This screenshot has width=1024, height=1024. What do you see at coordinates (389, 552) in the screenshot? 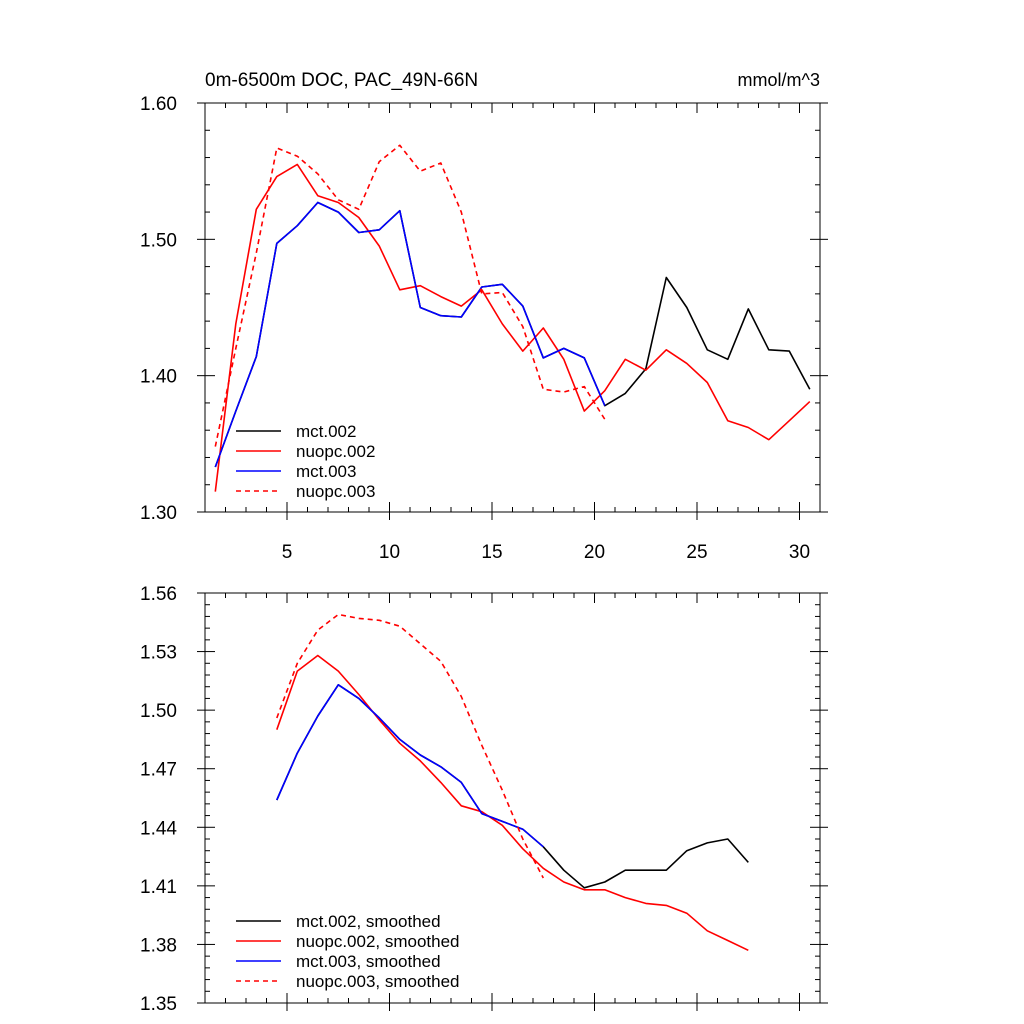
I see `x-tick-label: 10` at bounding box center [389, 552].